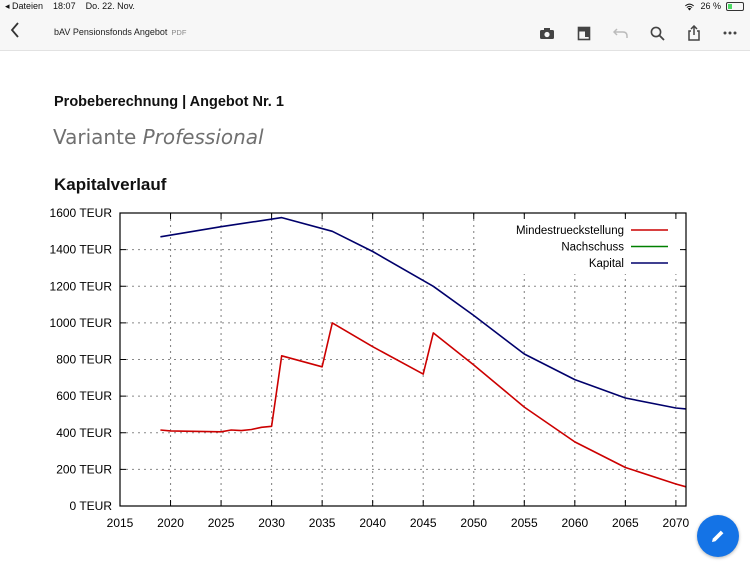  Describe the element at coordinates (110, 184) in the screenshot. I see `chart-title: Kapitalverlauf` at that location.